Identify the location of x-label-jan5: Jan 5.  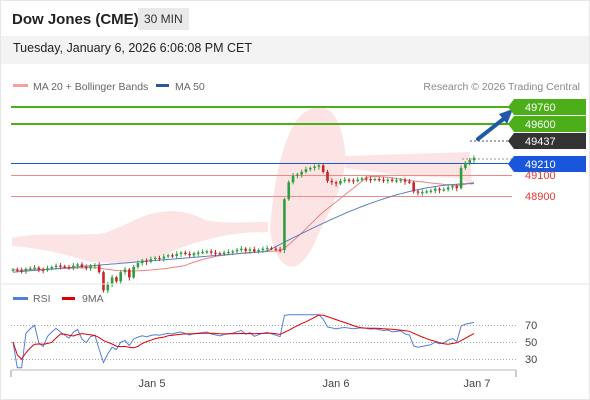
(152, 384).